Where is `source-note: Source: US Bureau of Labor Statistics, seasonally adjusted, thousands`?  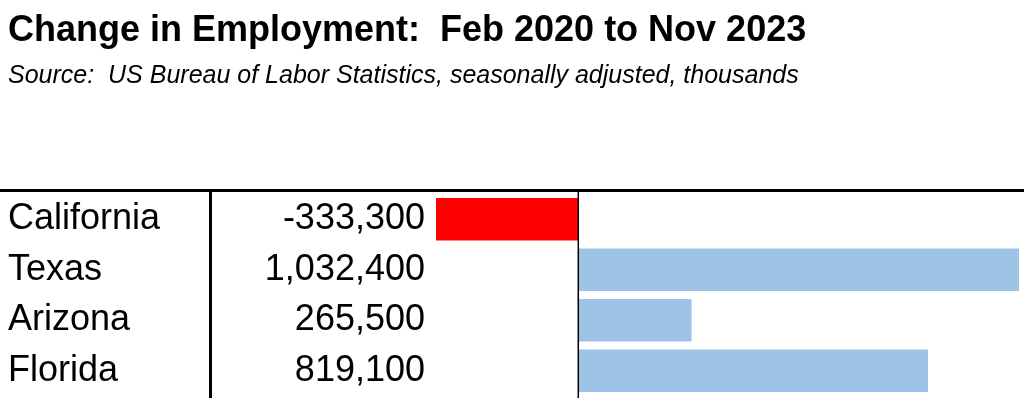 source-note: Source: US Bureau of Labor Statistics, seasonally adjusted, thousands is located at coordinates (403, 74).